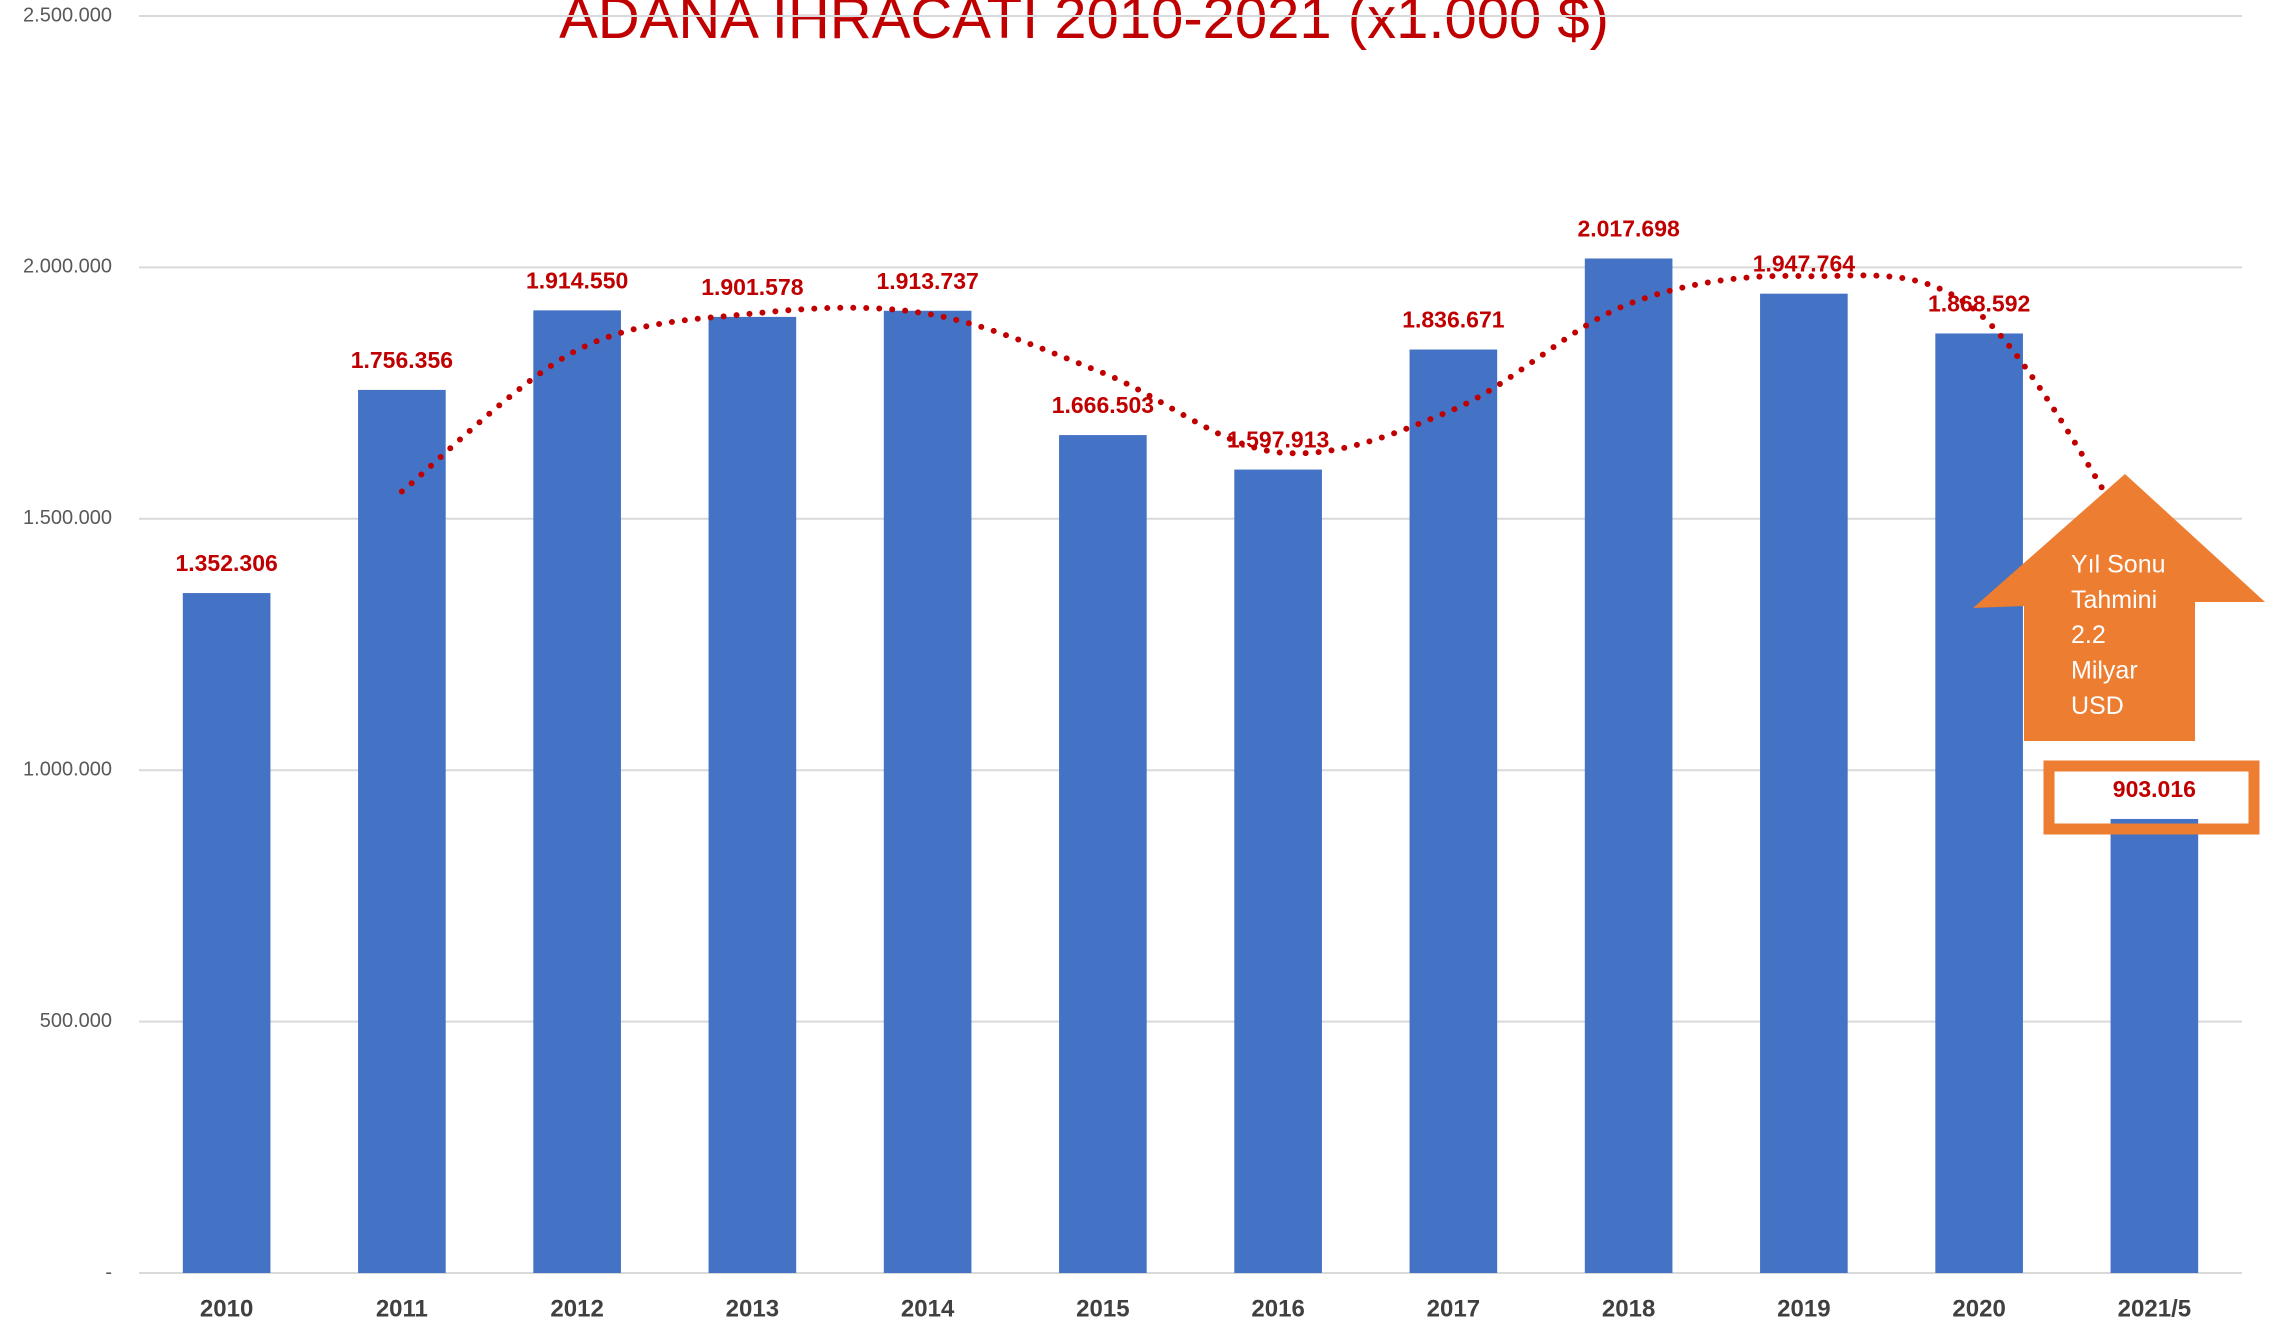 The image size is (2287, 1328). I want to click on y-tick-label: -, so click(108, 1272).